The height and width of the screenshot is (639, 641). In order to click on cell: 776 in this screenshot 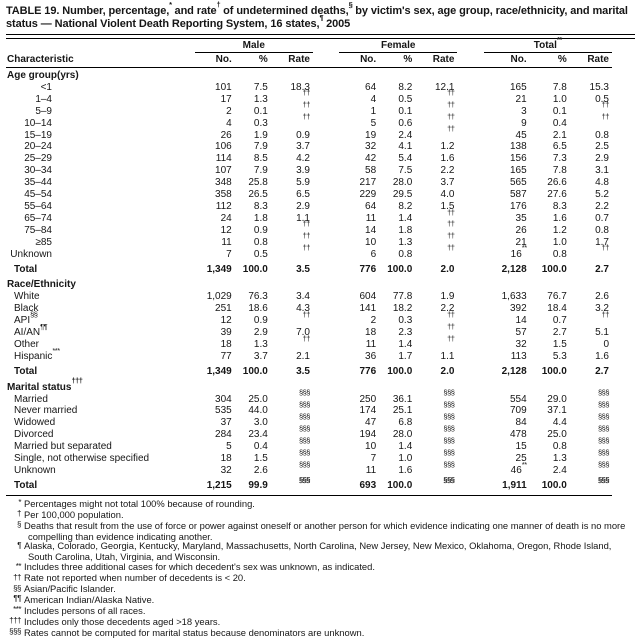, I will do `click(368, 269)`.